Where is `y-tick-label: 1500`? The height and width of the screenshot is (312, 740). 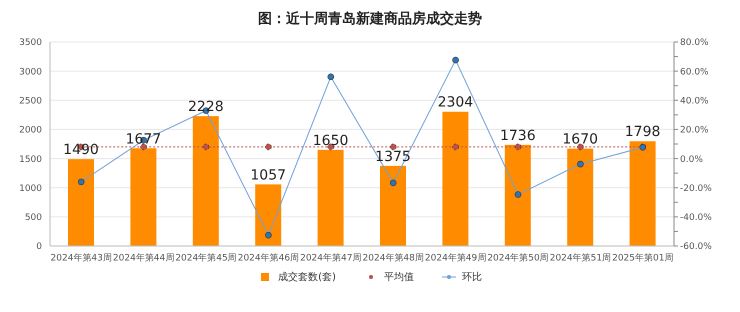 y-tick-label: 1500 is located at coordinates (30, 159).